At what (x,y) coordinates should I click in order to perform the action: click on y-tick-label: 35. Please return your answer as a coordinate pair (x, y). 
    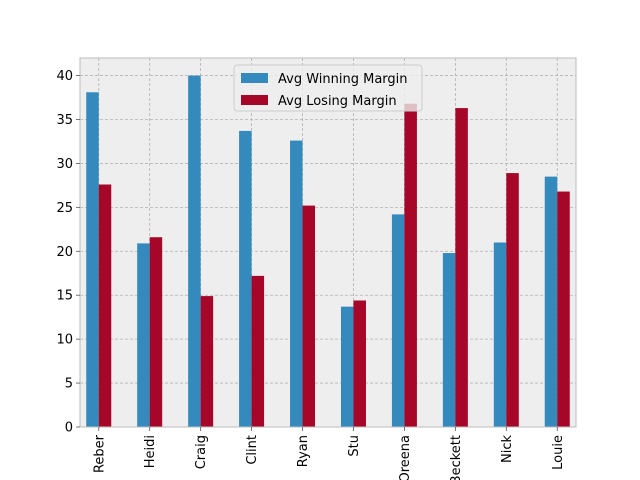
    Looking at the image, I should click on (64, 120).